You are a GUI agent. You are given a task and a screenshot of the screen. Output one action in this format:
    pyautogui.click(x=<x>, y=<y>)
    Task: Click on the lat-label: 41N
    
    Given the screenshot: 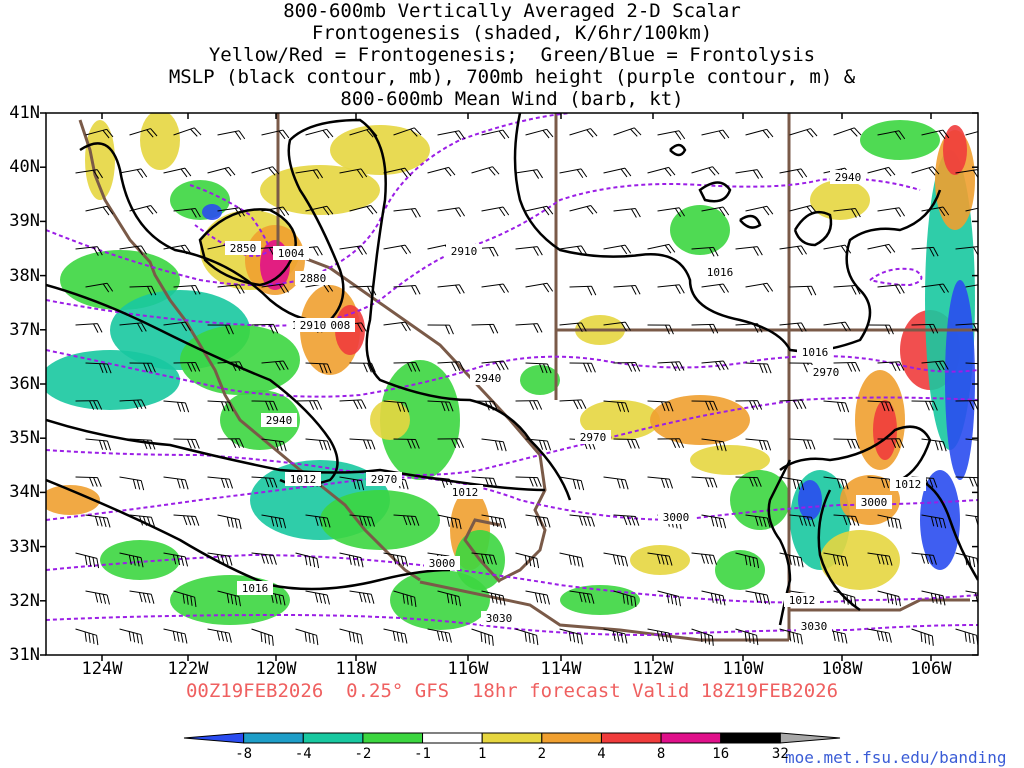 What is the action you would take?
    pyautogui.click(x=24, y=113)
    